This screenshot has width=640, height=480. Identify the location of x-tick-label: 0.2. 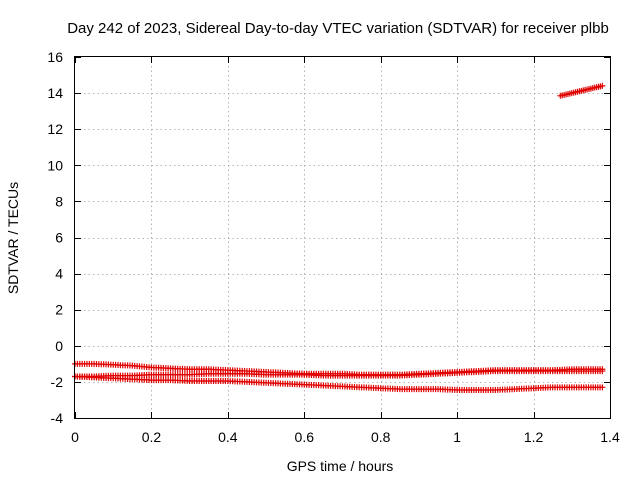
(152, 437).